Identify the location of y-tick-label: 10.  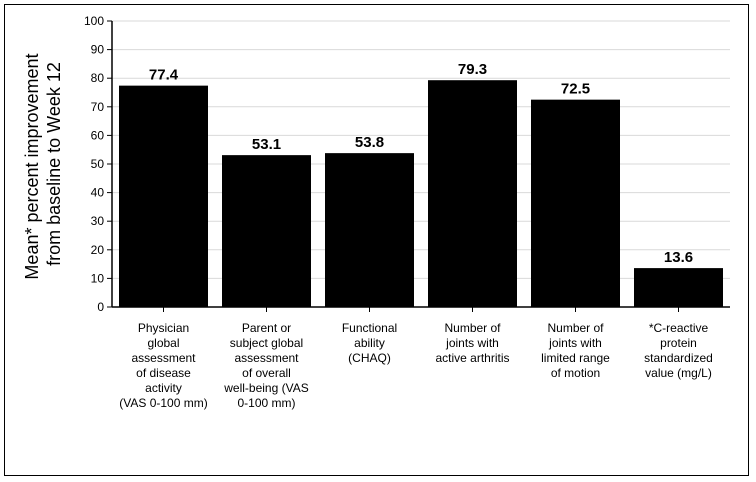
(98, 278).